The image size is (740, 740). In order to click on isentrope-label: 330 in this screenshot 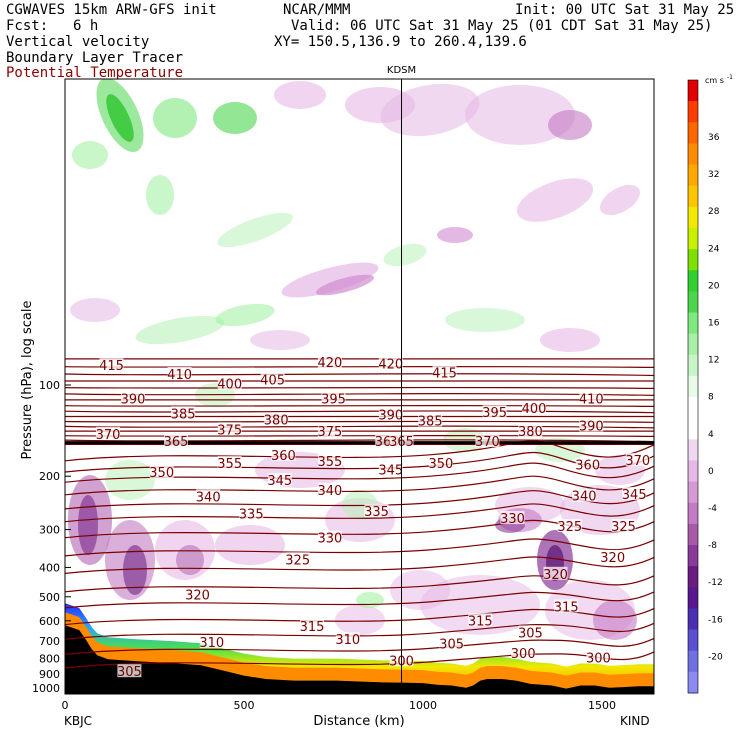, I will do `click(512, 519)`.